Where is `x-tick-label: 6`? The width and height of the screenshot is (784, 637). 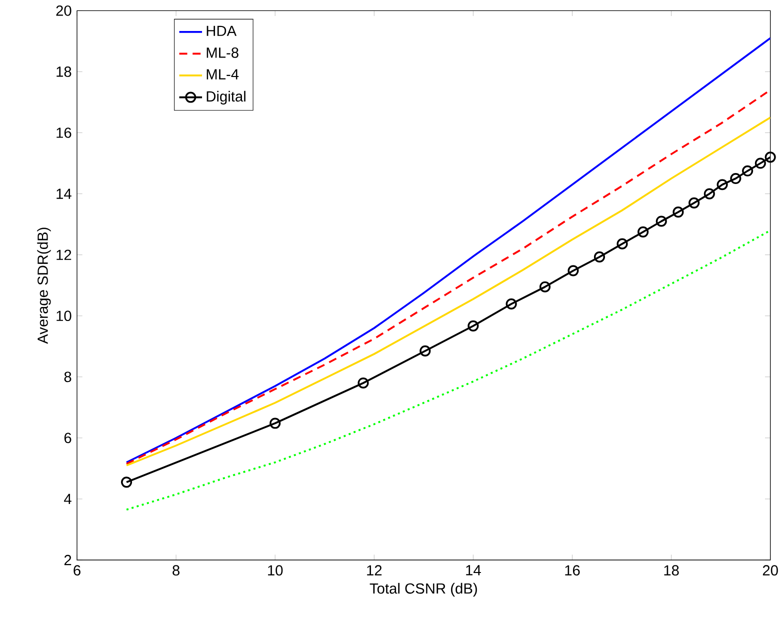
x-tick-label: 6 is located at coordinates (77, 570).